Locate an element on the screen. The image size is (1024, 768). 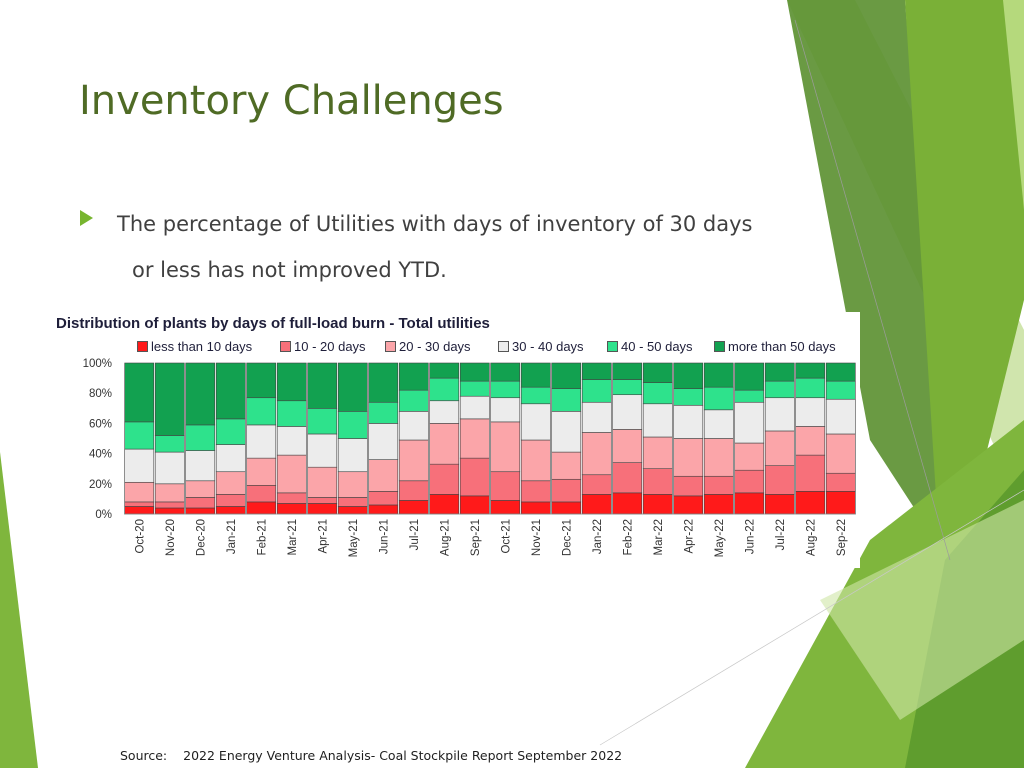
x-tick-label: Mar-22 is located at coordinates (659, 537).